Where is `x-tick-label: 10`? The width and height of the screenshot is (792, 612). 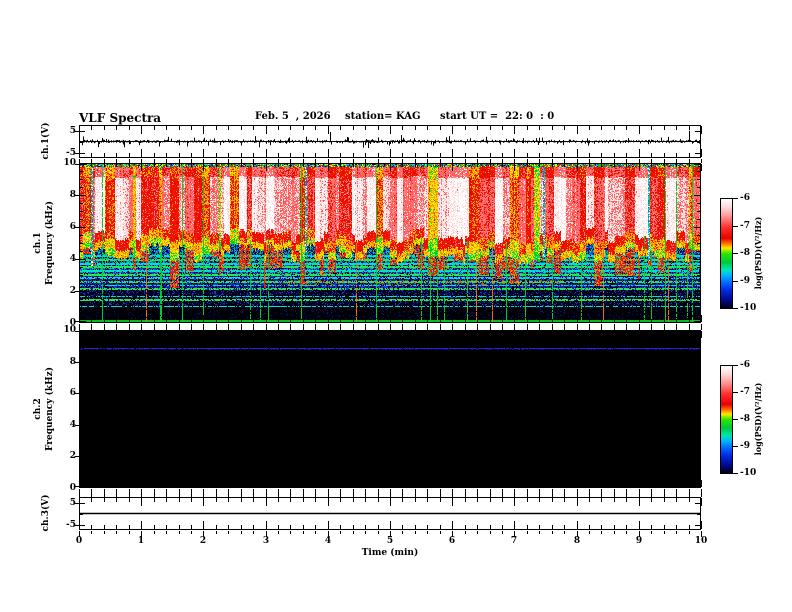 x-tick-label: 10 is located at coordinates (701, 541).